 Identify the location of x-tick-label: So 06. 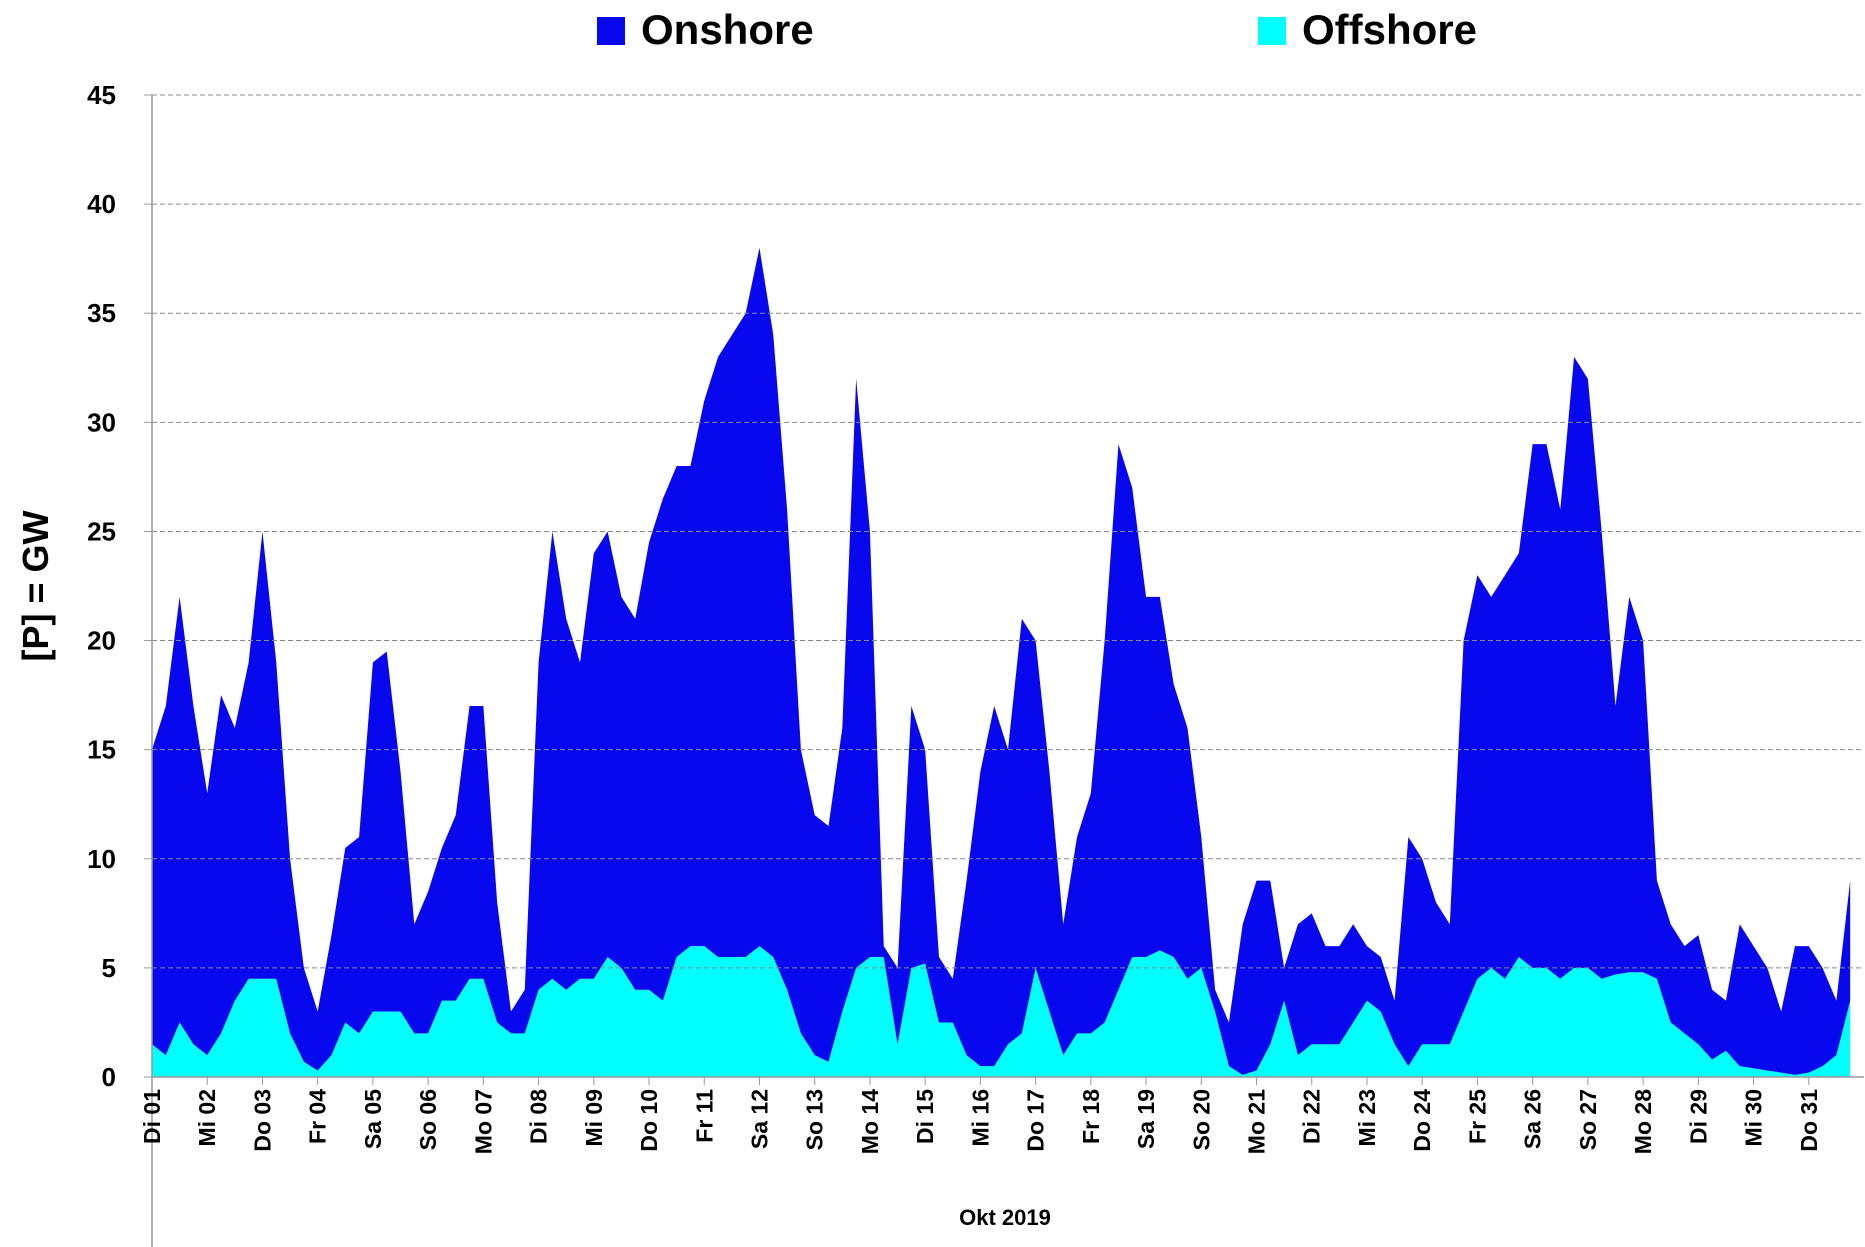
(428, 1119).